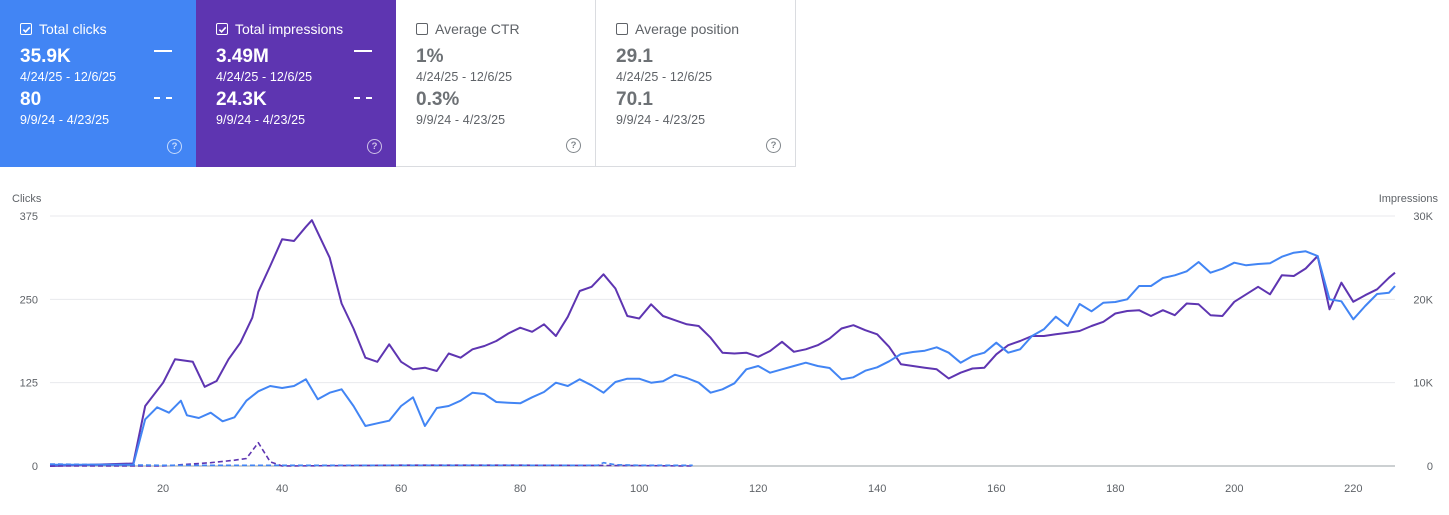  Describe the element at coordinates (758, 489) in the screenshot. I see `x-axis-tick-label: 120` at that location.